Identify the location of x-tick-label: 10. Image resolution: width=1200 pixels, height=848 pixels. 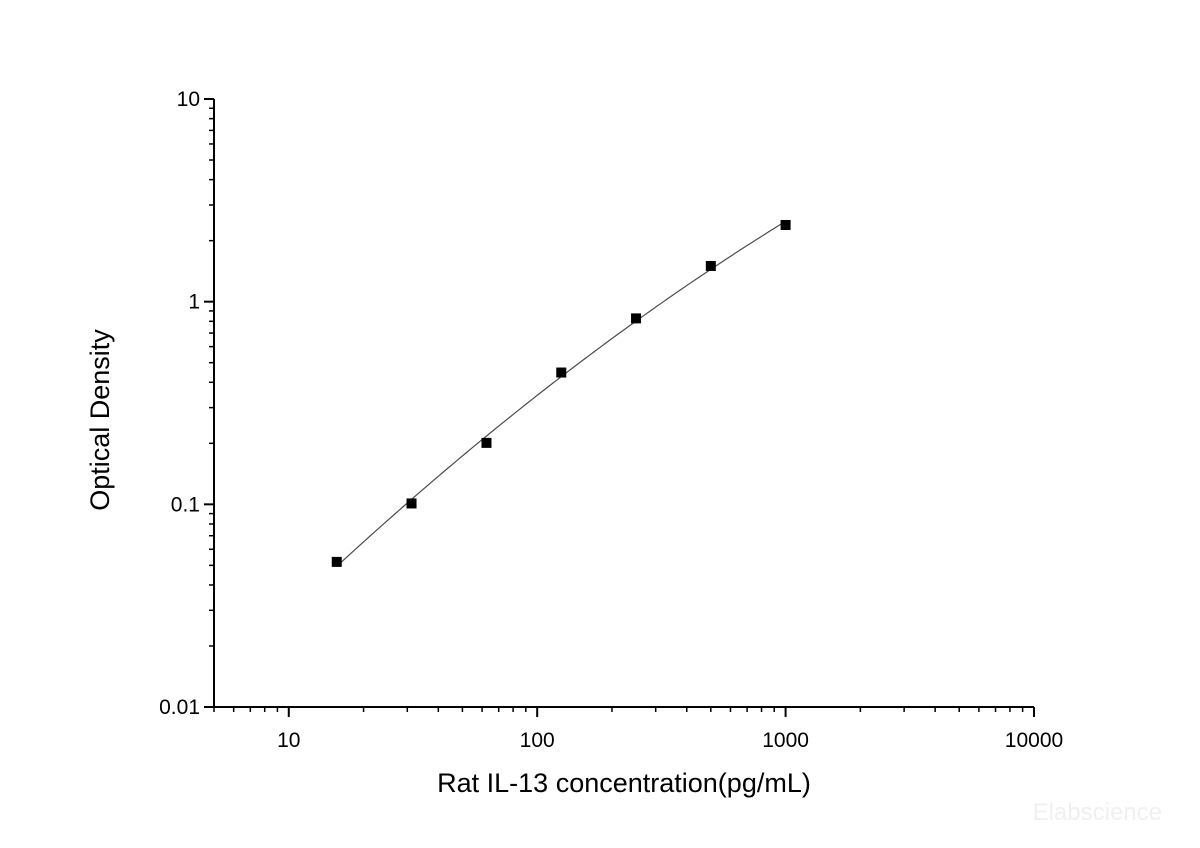
(288, 740).